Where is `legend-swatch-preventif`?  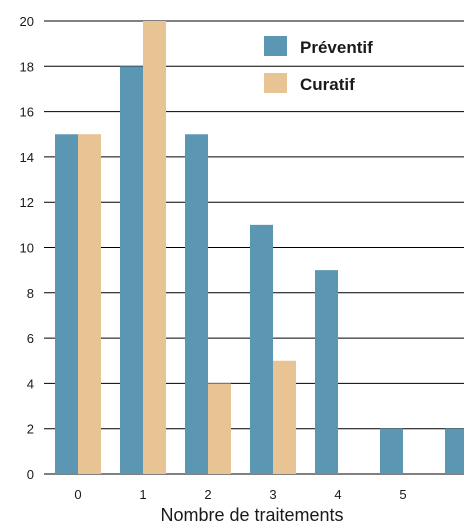
legend-swatch-preventif is located at coordinates (275, 46).